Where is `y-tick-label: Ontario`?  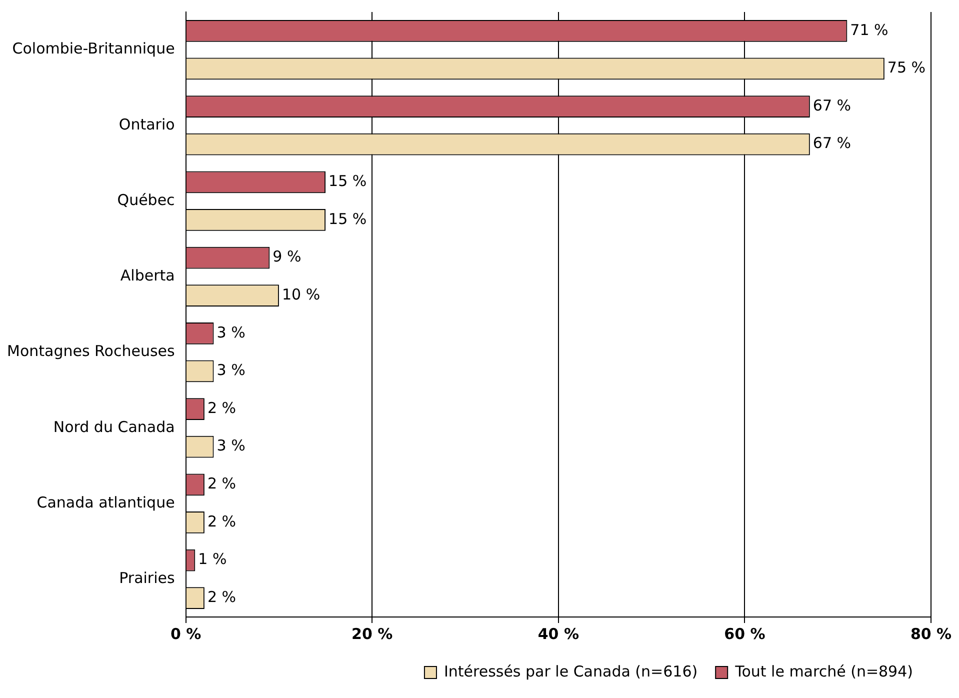 y-tick-label: Ontario is located at coordinates (146, 124).